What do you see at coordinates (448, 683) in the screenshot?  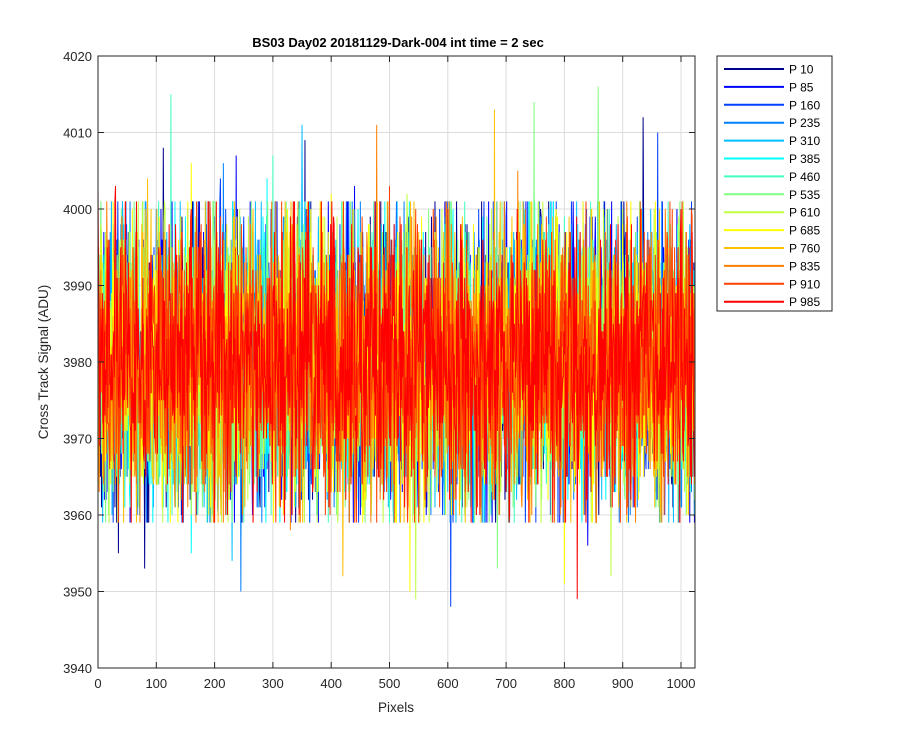 I see `x-tick-label: 600` at bounding box center [448, 683].